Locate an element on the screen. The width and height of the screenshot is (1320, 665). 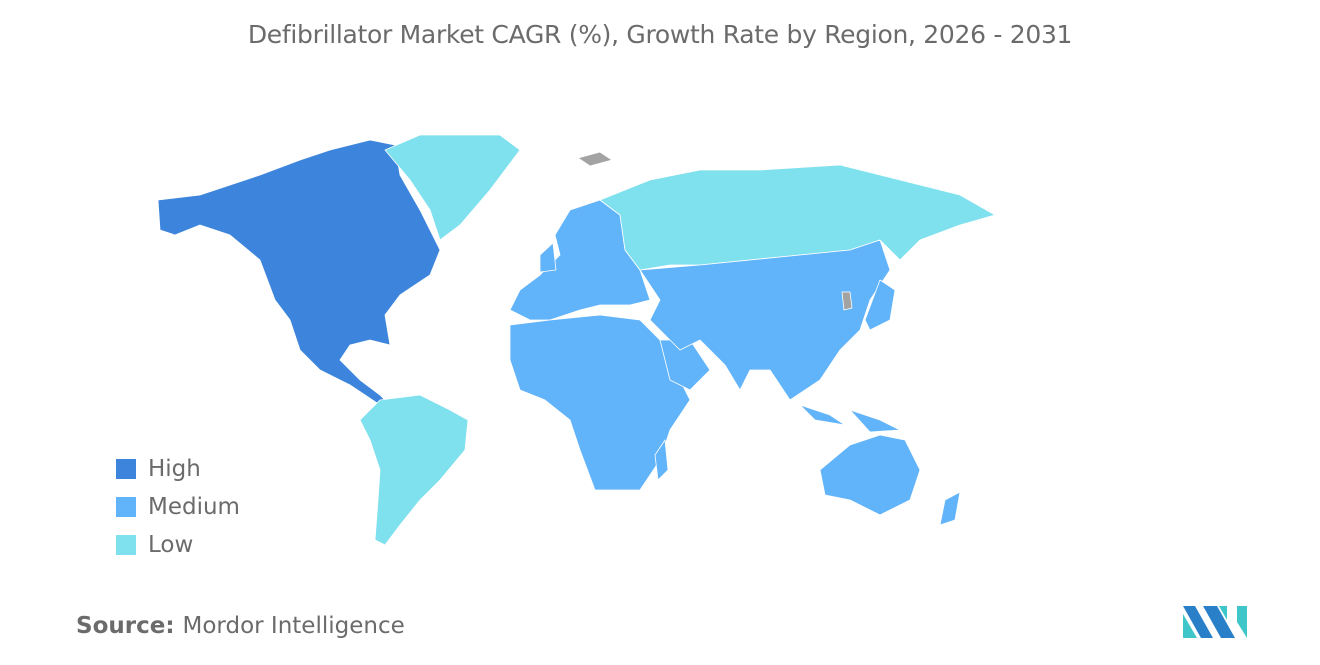
region-south-america is located at coordinates (414, 470).